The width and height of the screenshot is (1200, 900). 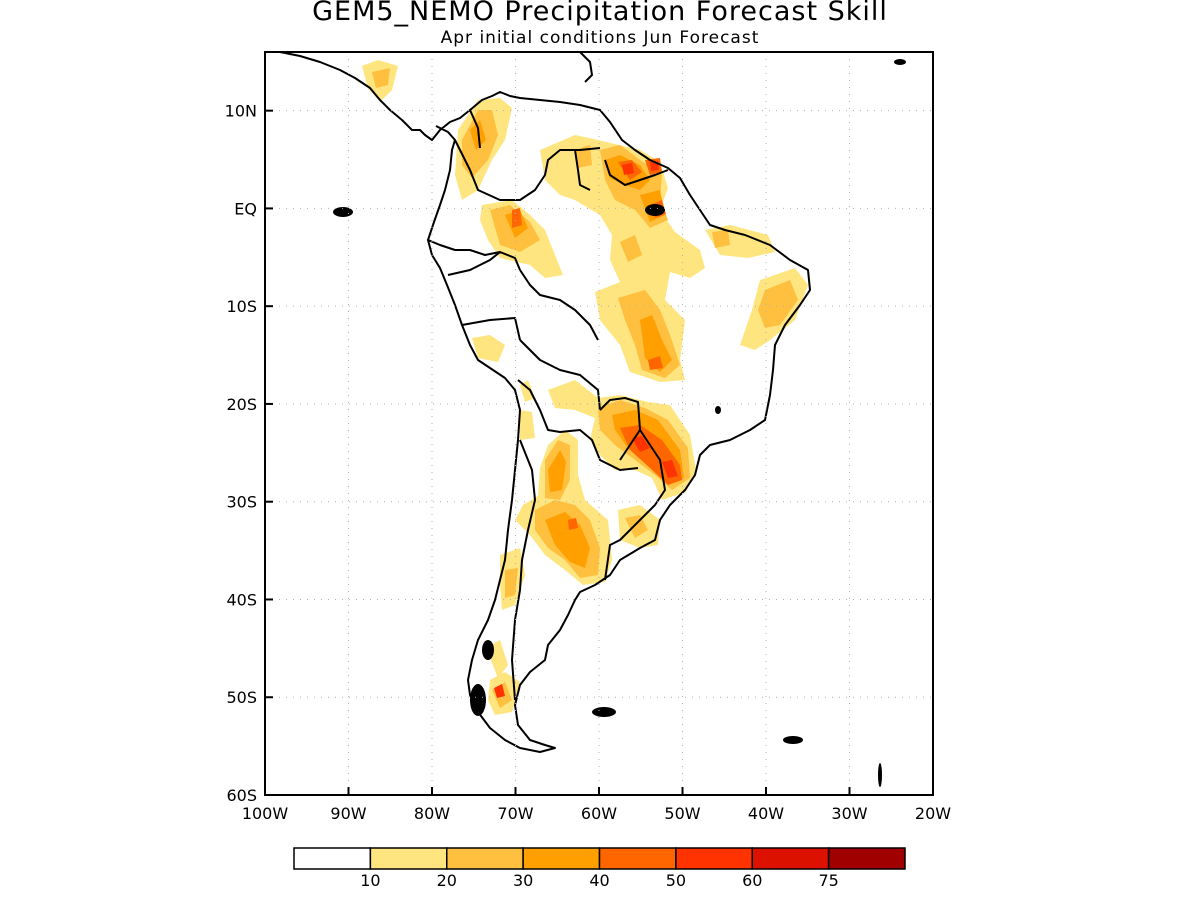 What do you see at coordinates (752, 880) in the screenshot?
I see `colorbar-label: 60` at bounding box center [752, 880].